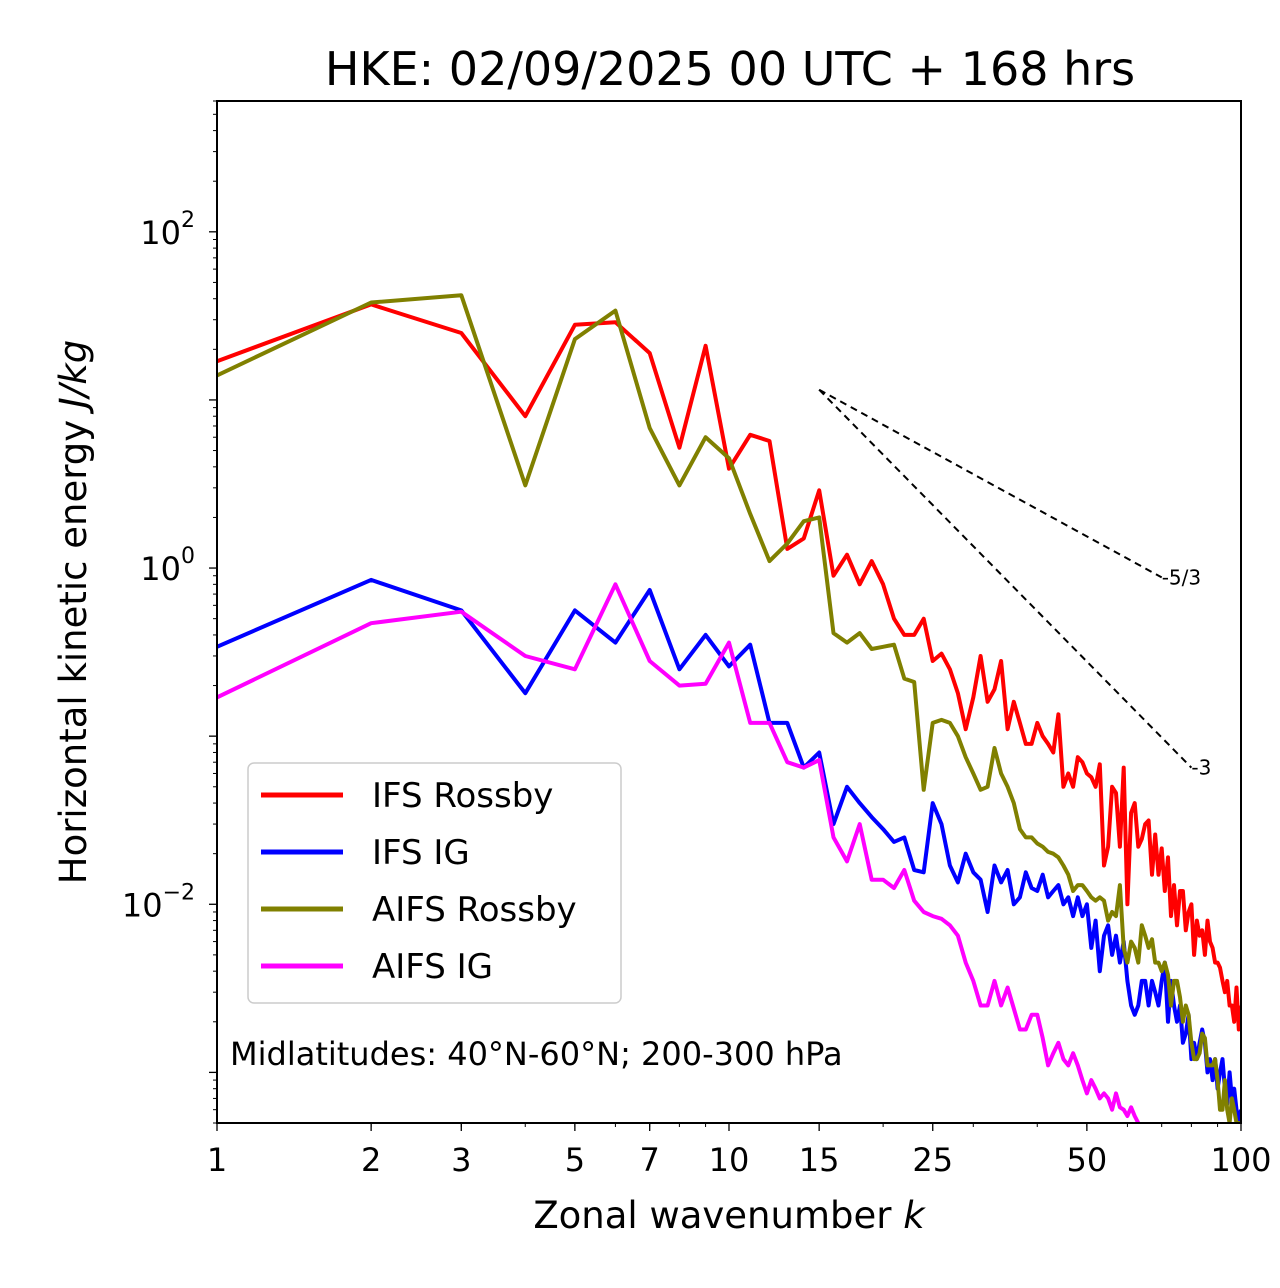 Image resolution: width=1280 pixels, height=1288 pixels. I want to click on x-axis-label-text: Zonal wavenumber, so click(718, 1215).